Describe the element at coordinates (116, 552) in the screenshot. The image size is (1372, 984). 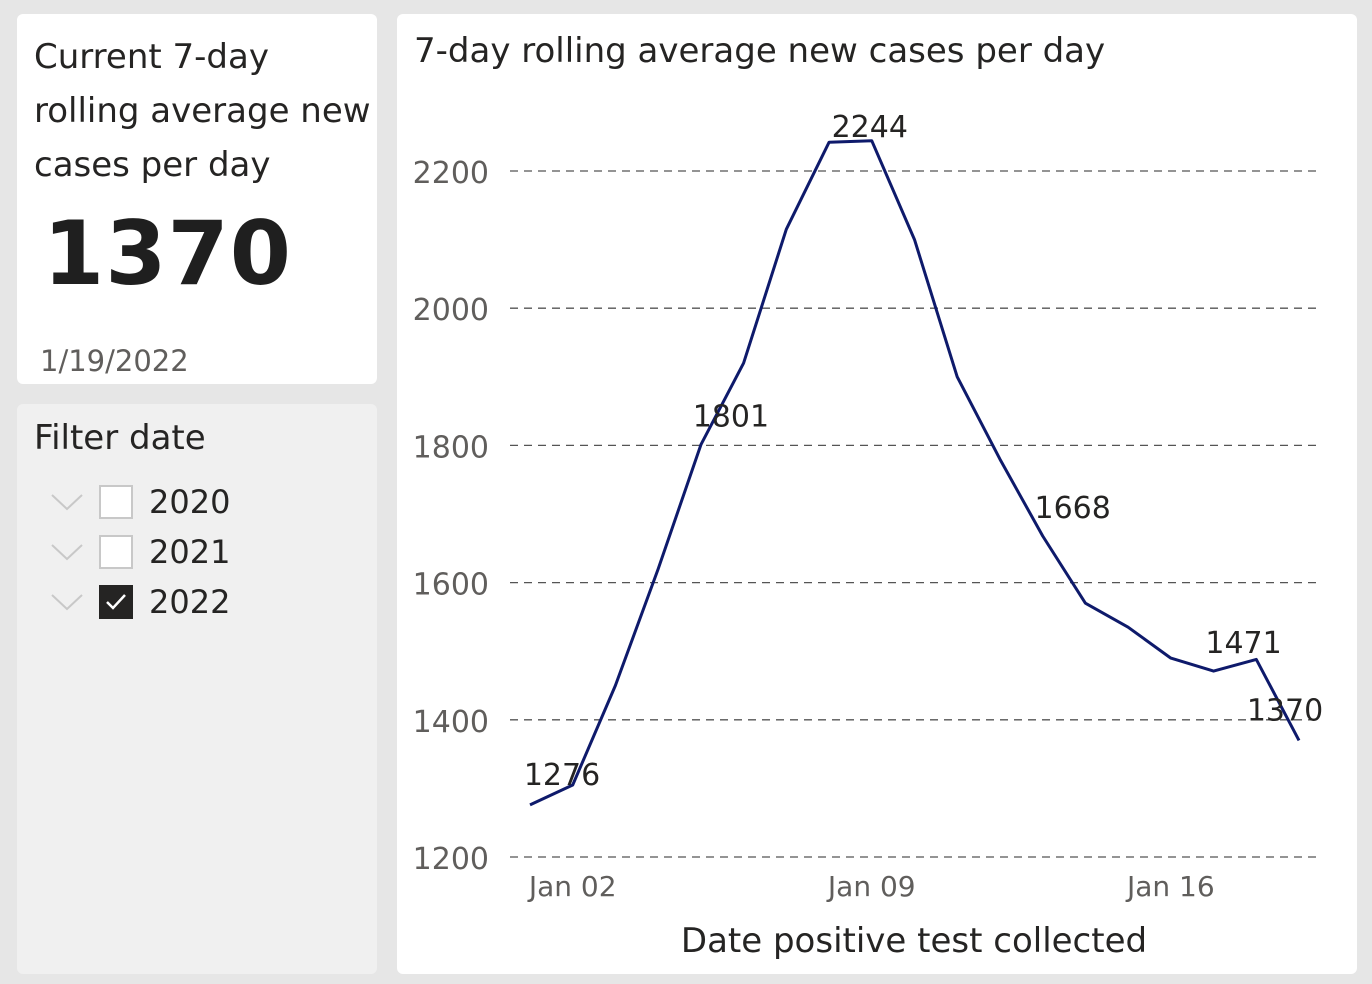
I see `checkbox-2021` at that location.